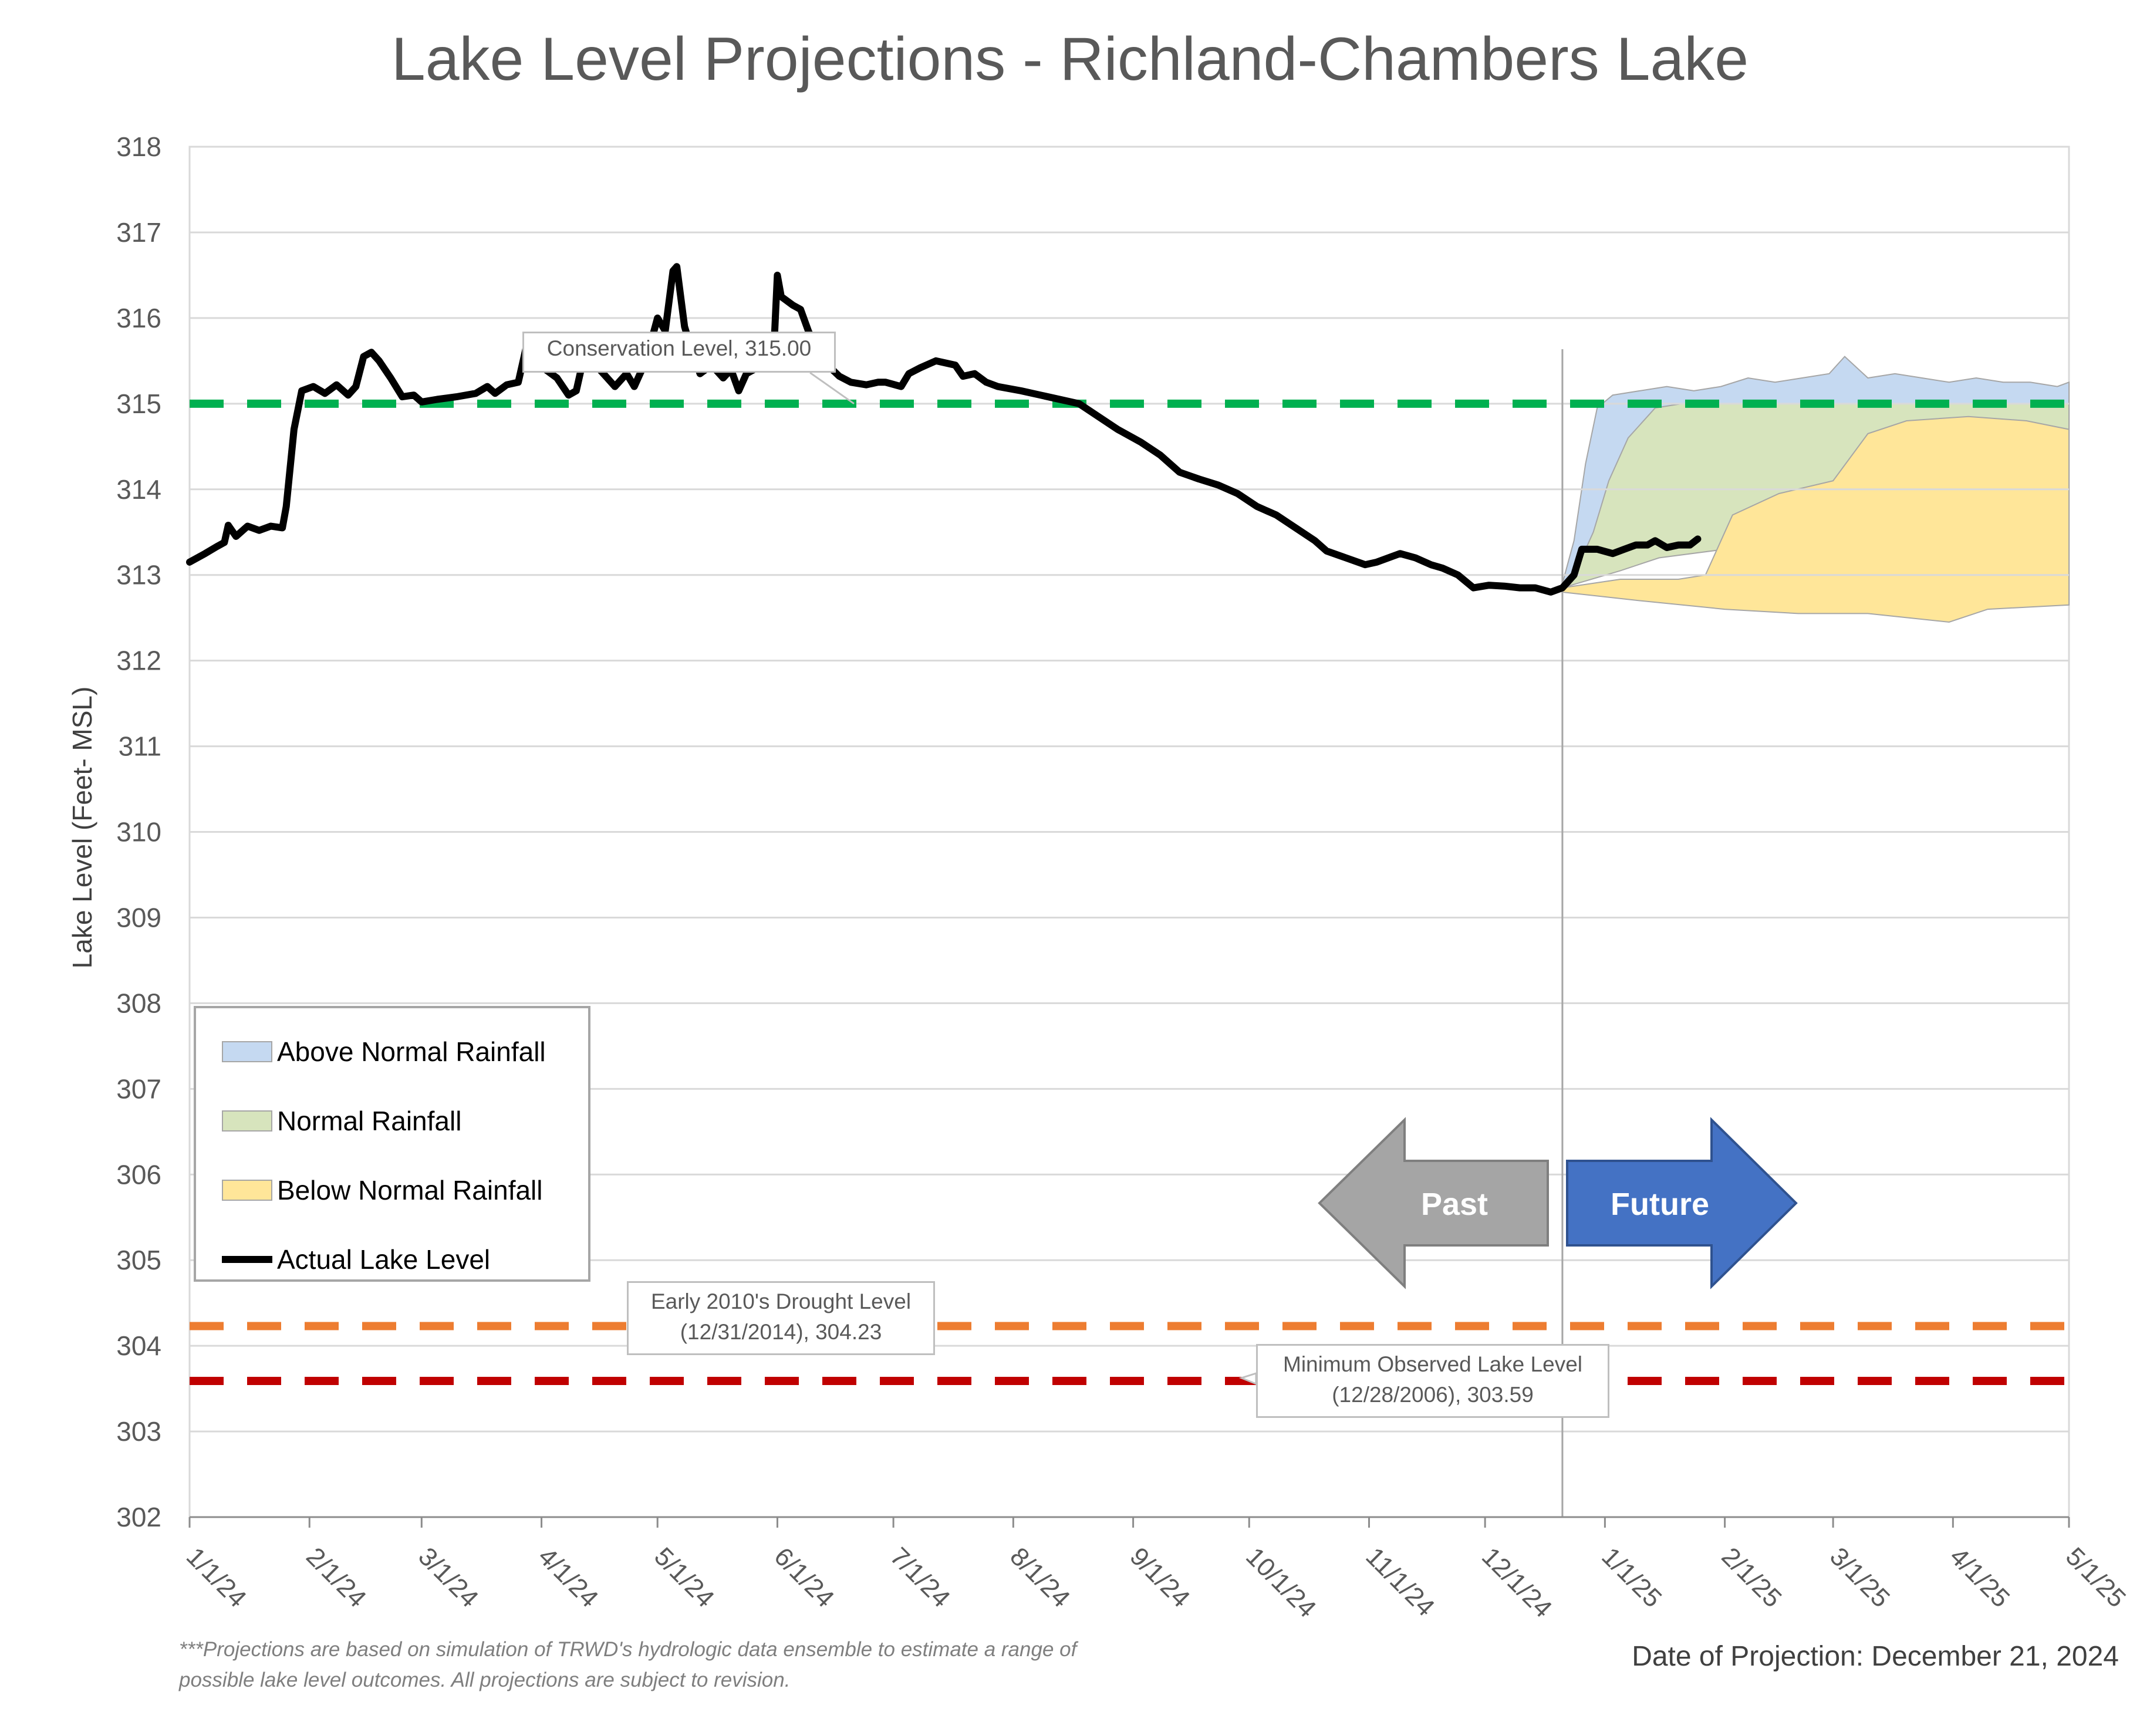 This screenshot has height=1736, width=2140. I want to click on past-arrow, so click(1433, 1203).